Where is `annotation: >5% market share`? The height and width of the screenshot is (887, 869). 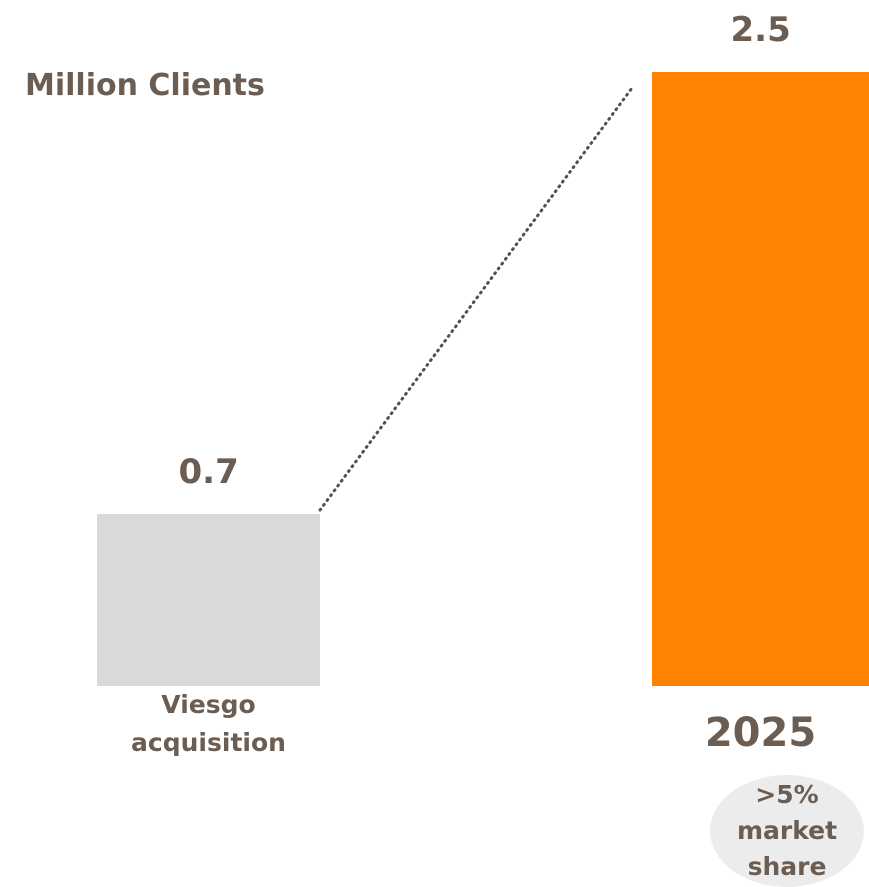
annotation: >5% market share is located at coordinates (787, 831).